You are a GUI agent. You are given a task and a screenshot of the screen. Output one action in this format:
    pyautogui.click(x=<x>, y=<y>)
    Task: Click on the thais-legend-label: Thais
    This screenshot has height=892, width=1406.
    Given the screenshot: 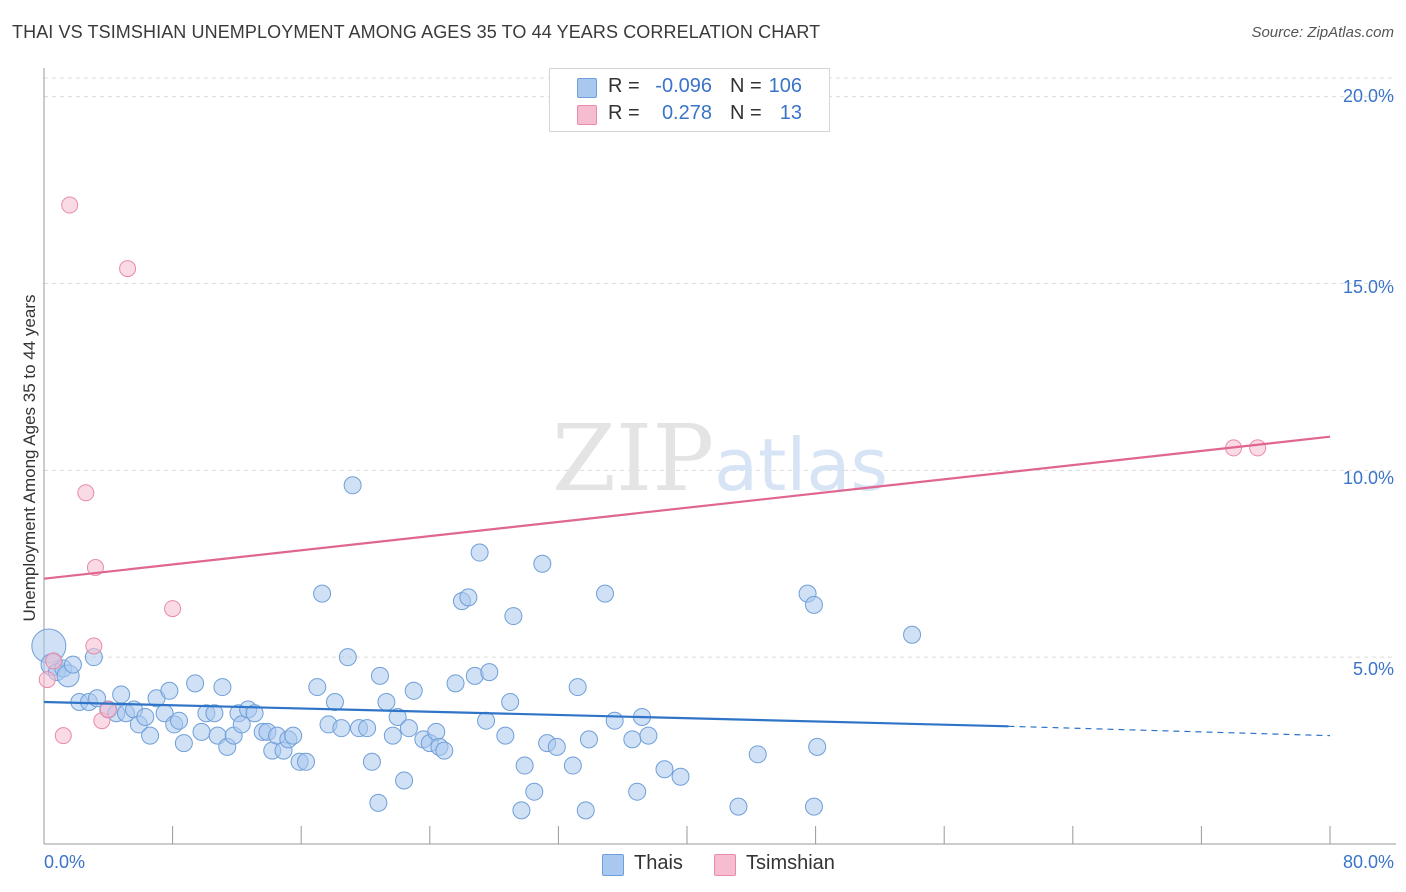 What is the action you would take?
    pyautogui.click(x=658, y=863)
    